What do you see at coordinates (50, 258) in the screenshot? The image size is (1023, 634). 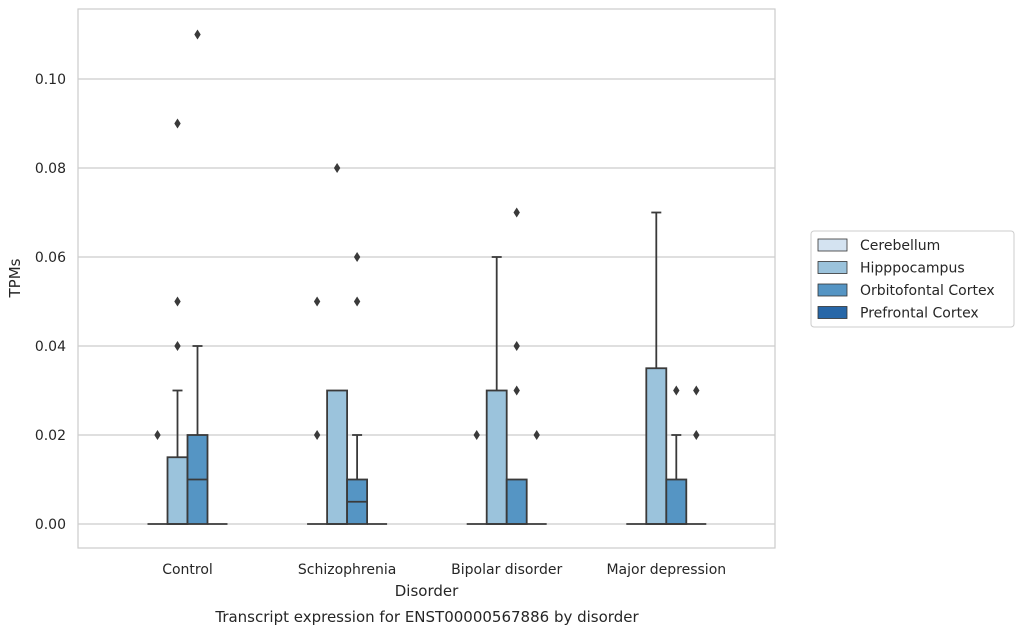 I see `y-tick-label: 0.06` at bounding box center [50, 258].